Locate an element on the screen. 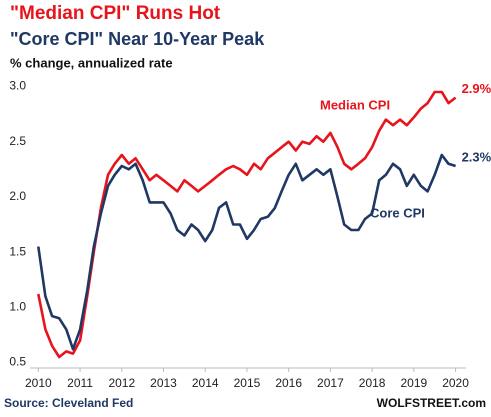 This screenshot has height=417, width=491. x-tick-label: 2011 is located at coordinates (80, 383).